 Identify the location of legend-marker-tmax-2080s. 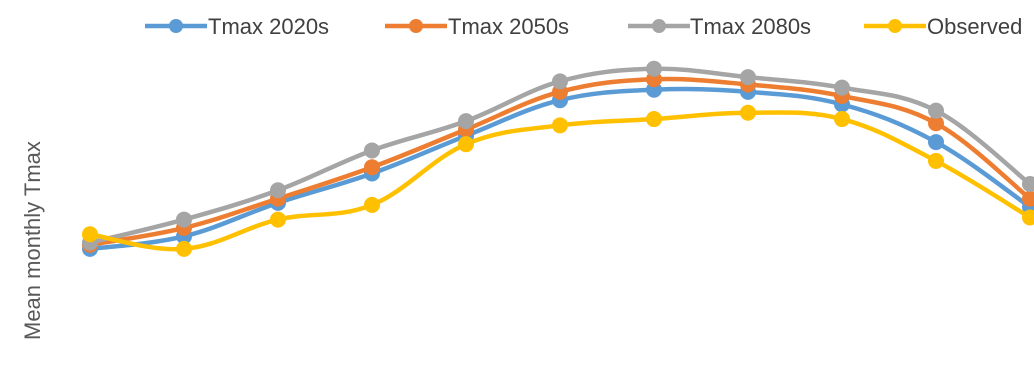
(659, 26).